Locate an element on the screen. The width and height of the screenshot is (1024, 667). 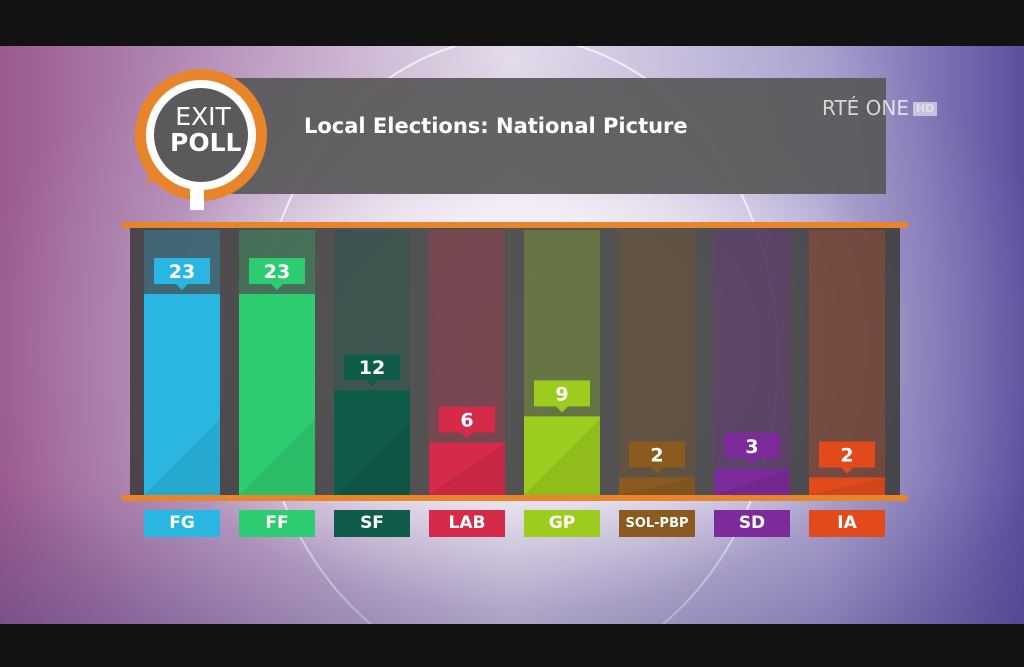
title-banner: Local Elections: National Picture is located at coordinates (543, 136).